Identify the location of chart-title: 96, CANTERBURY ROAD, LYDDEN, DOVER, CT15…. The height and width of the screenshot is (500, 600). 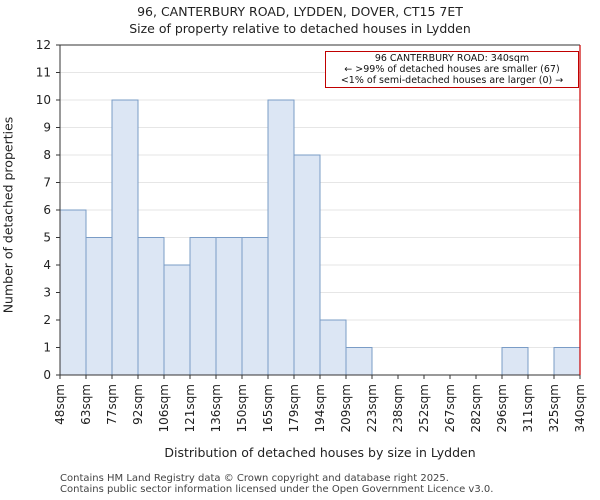
(300, 11).